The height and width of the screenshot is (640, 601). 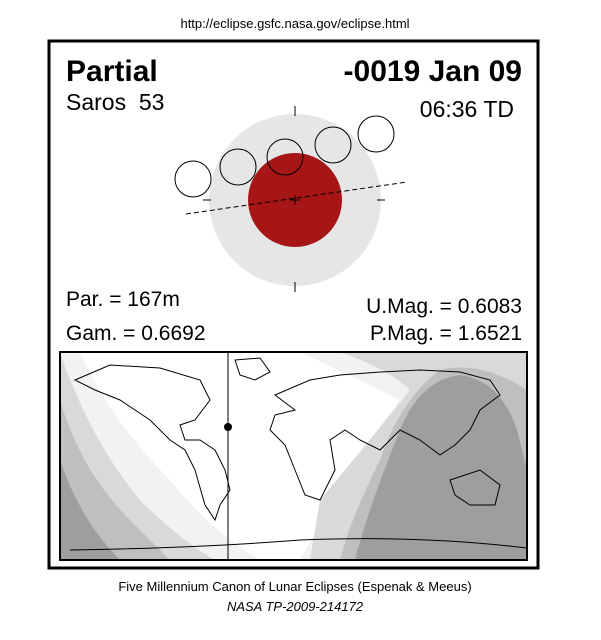 What do you see at coordinates (284, 156) in the screenshot?
I see `moon-positions` at bounding box center [284, 156].